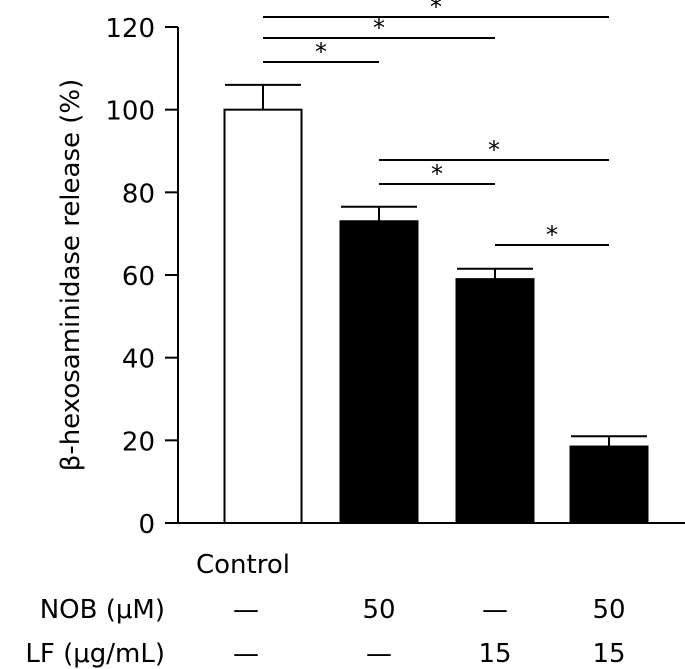 This screenshot has width=685, height=669. What do you see at coordinates (71, 275) in the screenshot?
I see `y-axis-label: β-hexosaminidase release (%)` at bounding box center [71, 275].